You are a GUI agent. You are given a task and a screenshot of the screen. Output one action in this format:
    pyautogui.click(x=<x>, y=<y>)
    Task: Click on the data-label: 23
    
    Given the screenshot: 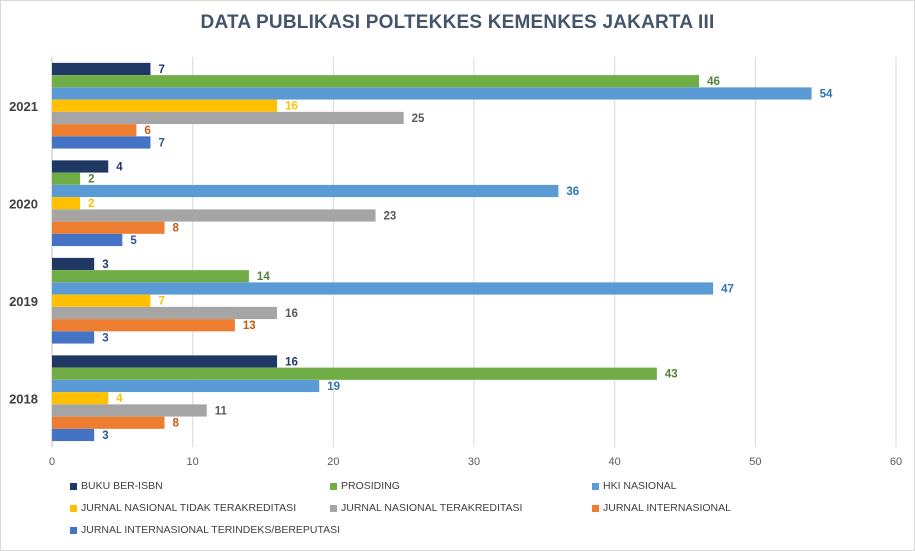 What is the action you would take?
    pyautogui.click(x=390, y=216)
    